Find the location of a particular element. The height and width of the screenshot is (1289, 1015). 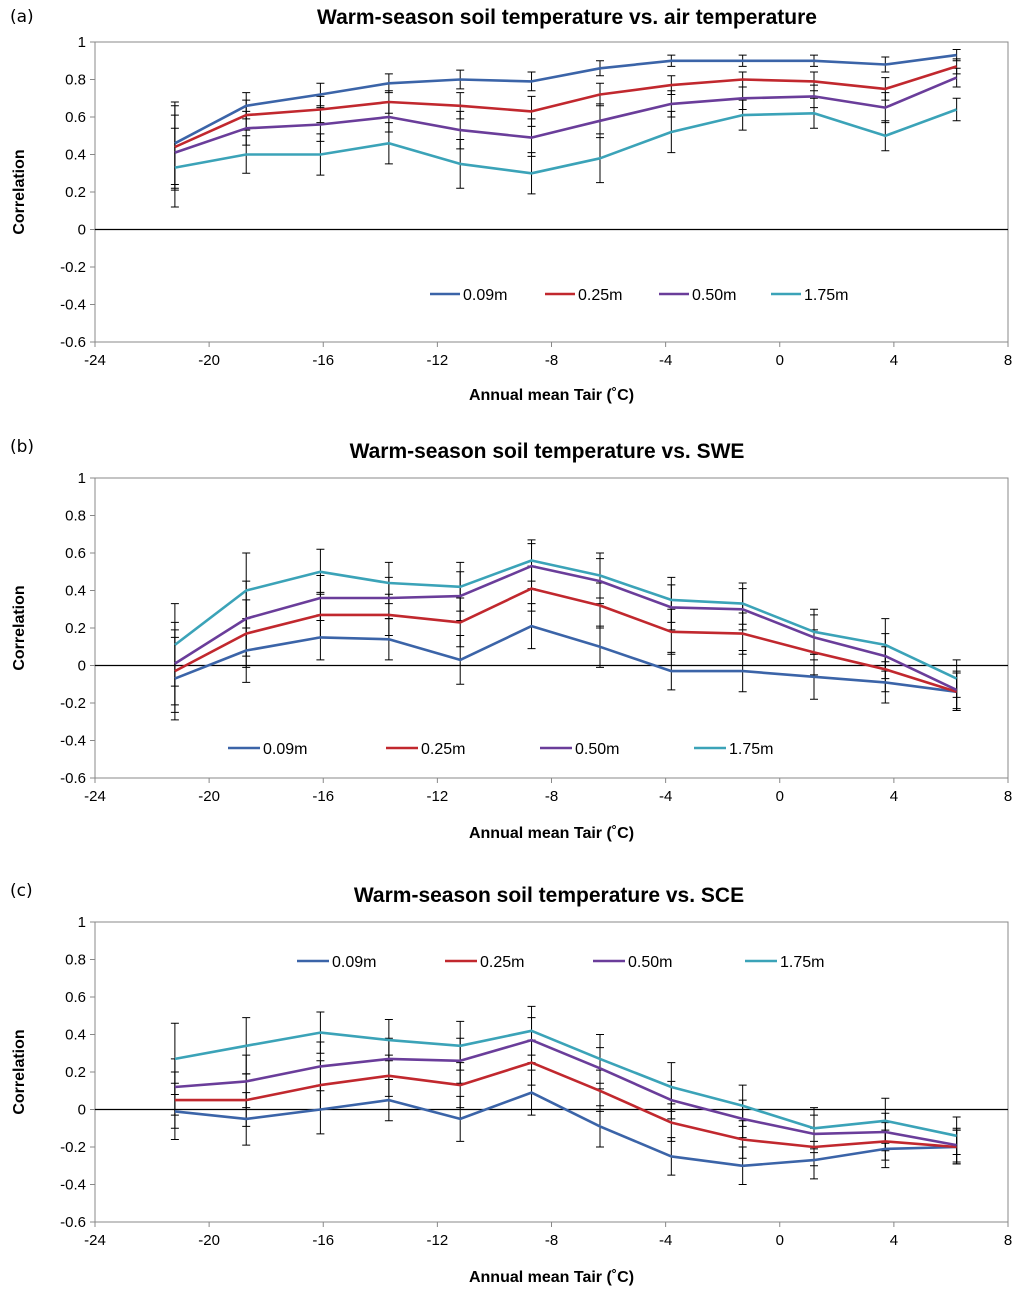

panel-label: (a) is located at coordinates (22, 17).